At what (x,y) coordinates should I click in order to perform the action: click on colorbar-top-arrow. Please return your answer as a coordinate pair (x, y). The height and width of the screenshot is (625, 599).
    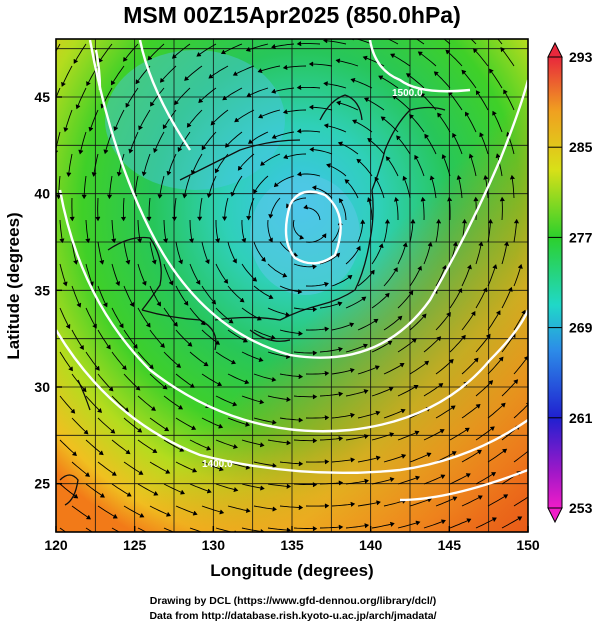
    Looking at the image, I should click on (555, 49).